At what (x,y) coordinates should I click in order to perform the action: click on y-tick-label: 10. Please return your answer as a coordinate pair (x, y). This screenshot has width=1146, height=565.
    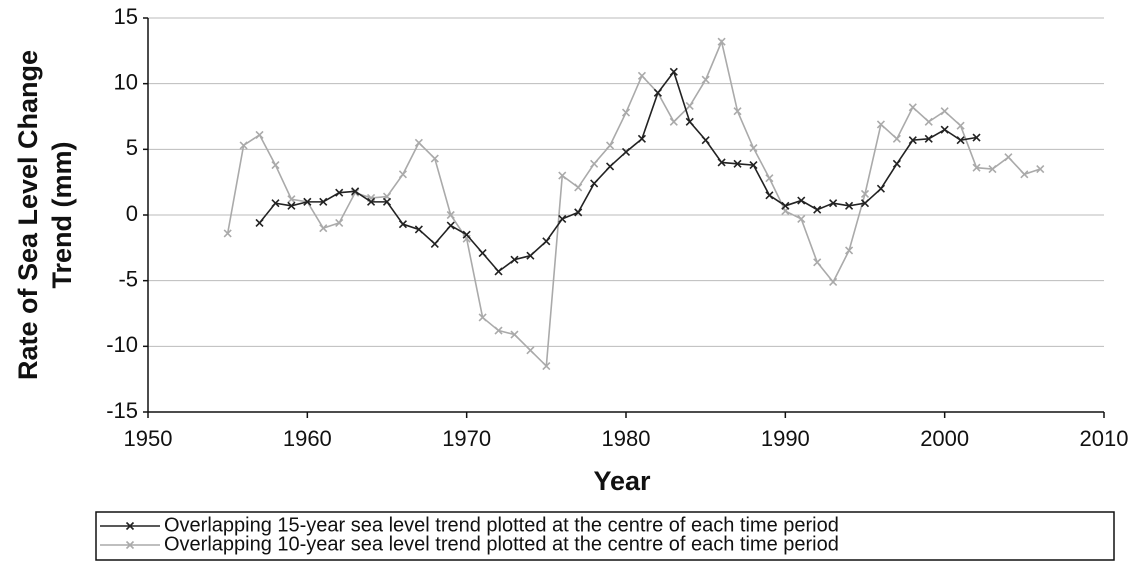
    Looking at the image, I should click on (126, 81).